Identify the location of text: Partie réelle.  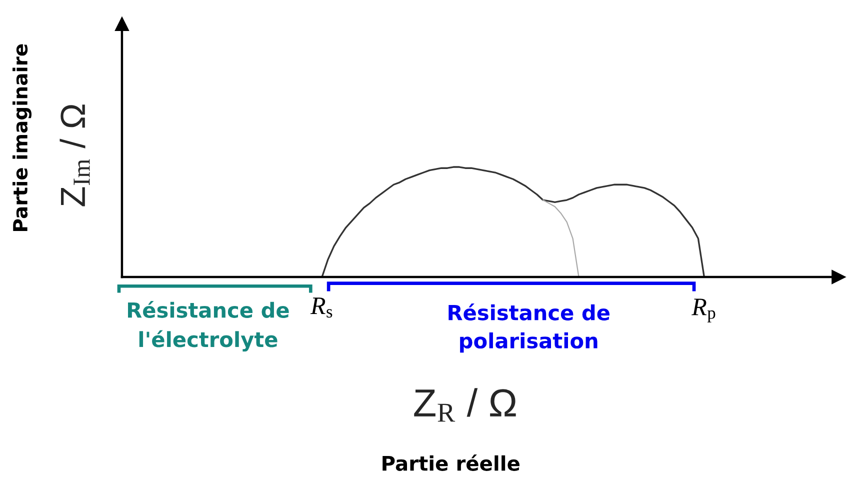
(451, 462).